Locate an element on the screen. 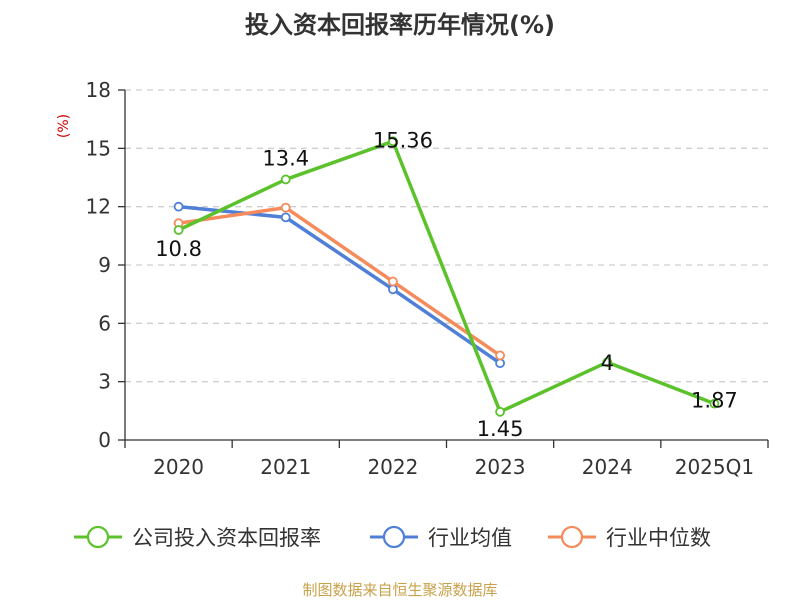 The image size is (800, 600). chart-title: 投入资本回报率历年情况(%) is located at coordinates (400, 25).